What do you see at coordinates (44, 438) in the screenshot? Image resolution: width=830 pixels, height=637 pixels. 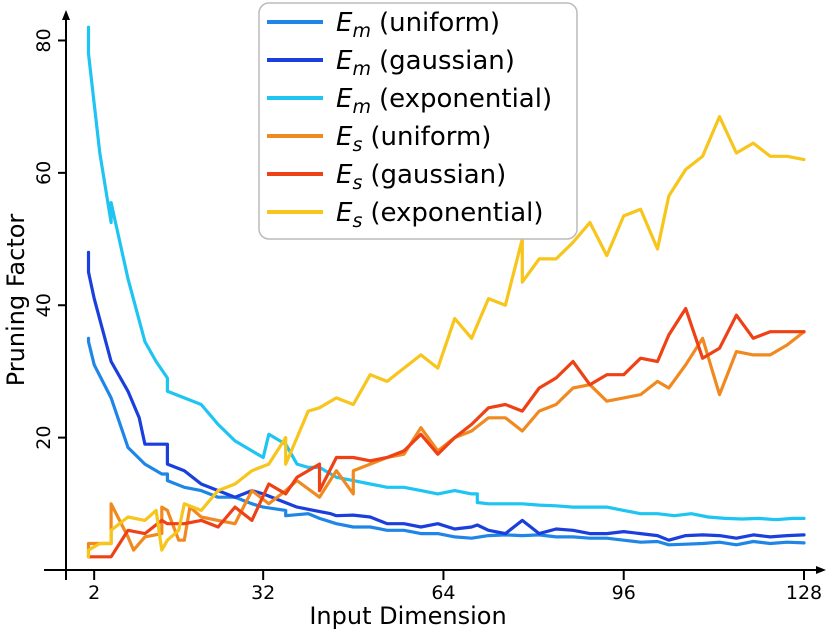 I see `y-tick-label: 20` at bounding box center [44, 438].